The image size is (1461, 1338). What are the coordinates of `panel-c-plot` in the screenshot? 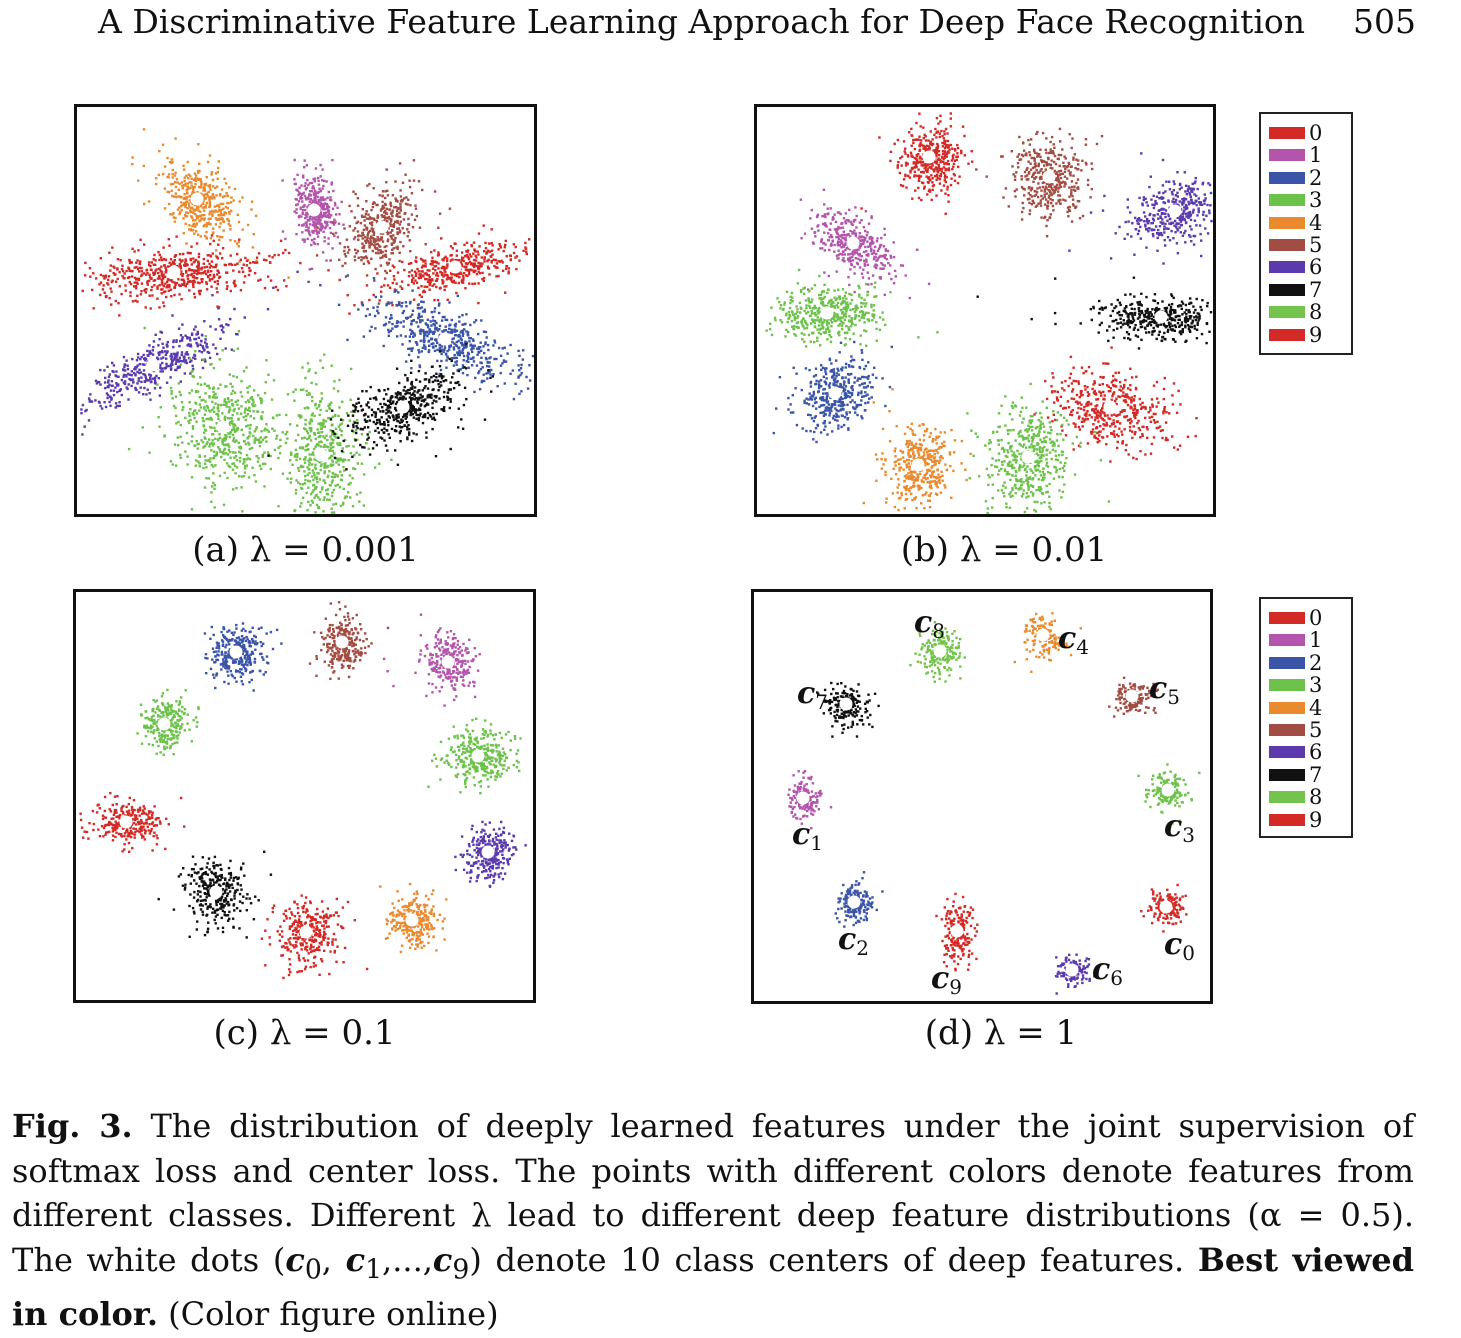 It's located at (304, 796).